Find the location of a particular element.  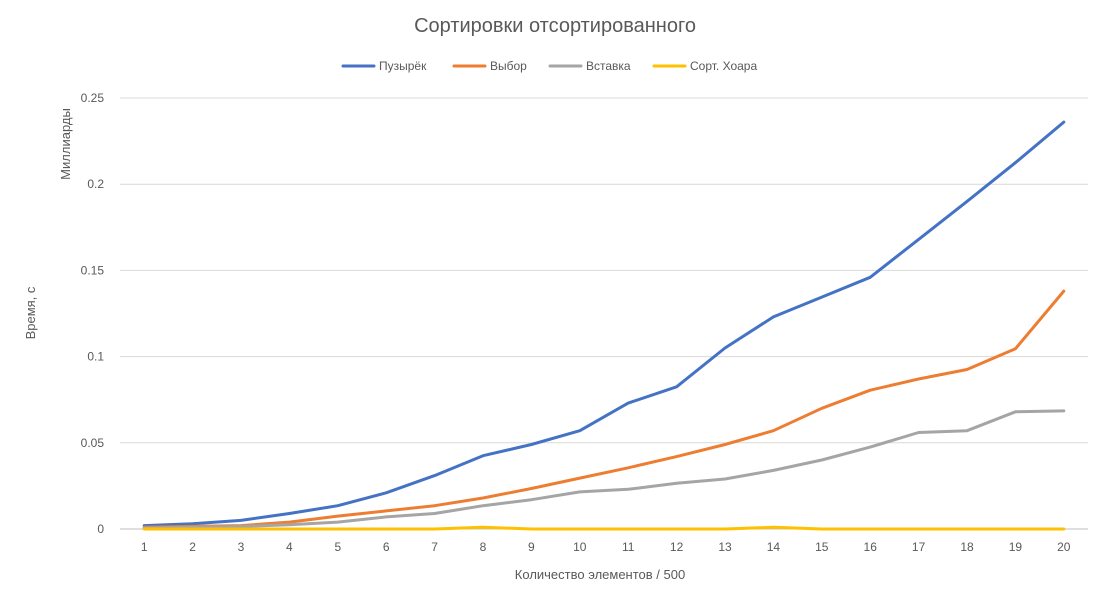

x-tick-label: 12 is located at coordinates (677, 547).